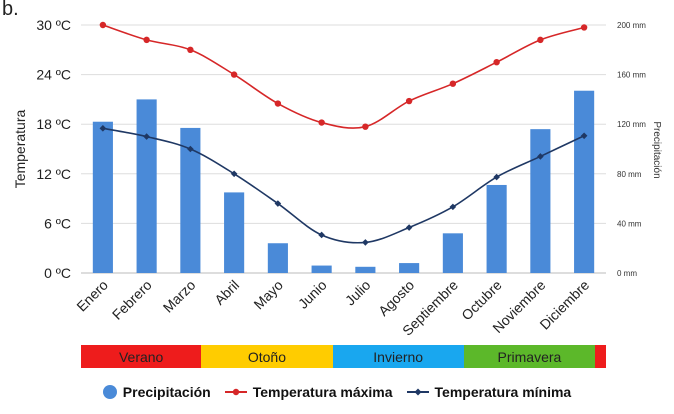 The image size is (674, 414). Describe the element at coordinates (358, 293) in the screenshot. I see `category-label: Julio` at that location.